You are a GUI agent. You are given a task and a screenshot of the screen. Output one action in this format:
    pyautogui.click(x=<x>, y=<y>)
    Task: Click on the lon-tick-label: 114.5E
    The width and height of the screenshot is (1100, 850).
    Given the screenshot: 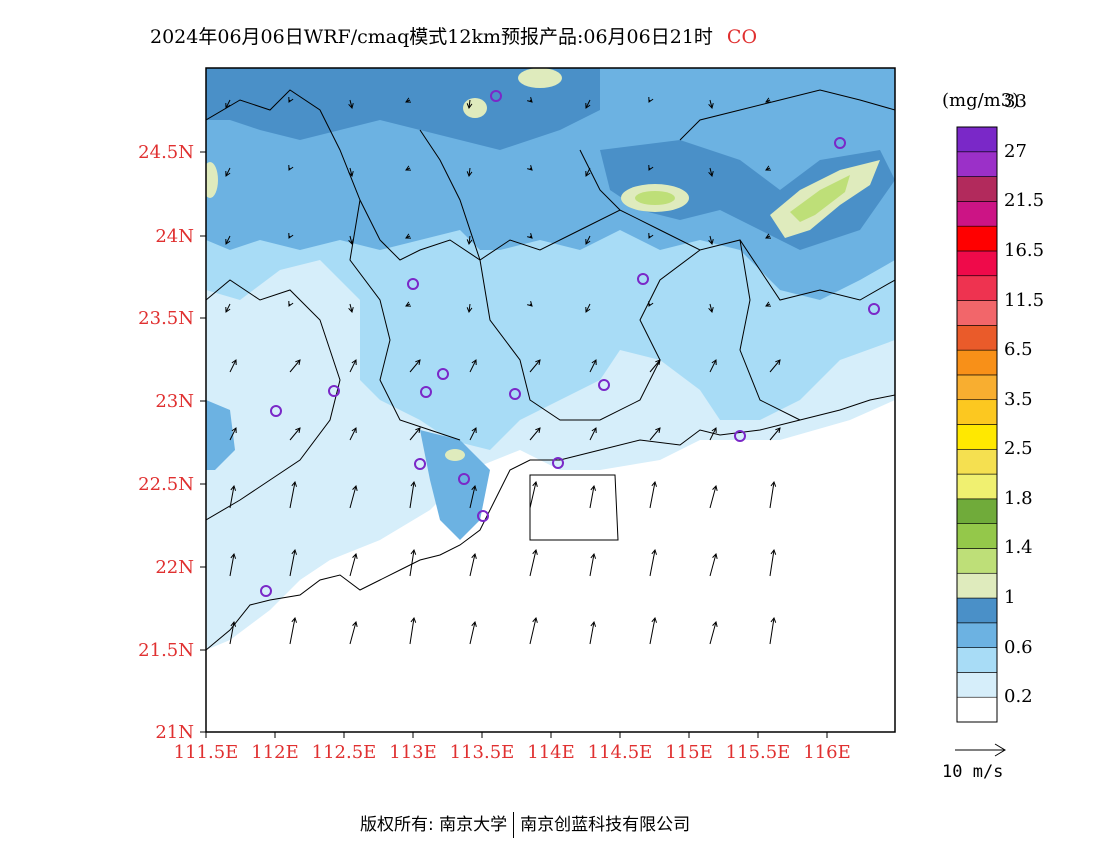 What is the action you would take?
    pyautogui.click(x=620, y=752)
    